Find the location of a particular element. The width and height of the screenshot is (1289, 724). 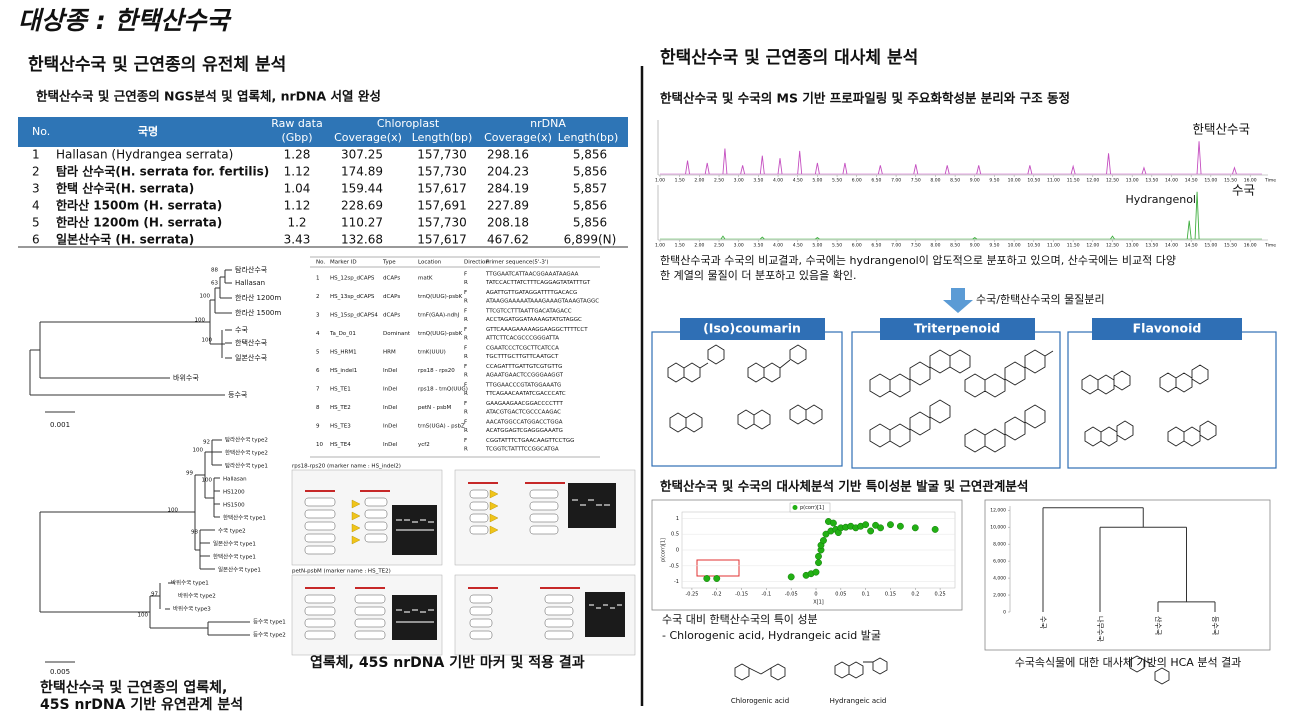

x-axis-label: X[1] is located at coordinates (818, 603).